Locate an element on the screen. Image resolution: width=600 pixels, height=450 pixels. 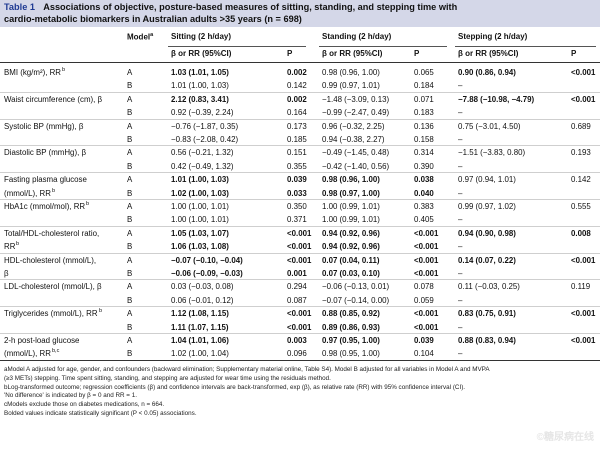
sitting-estimate: 1.11 (1.07, 1.15) is located at coordinates (200, 327).